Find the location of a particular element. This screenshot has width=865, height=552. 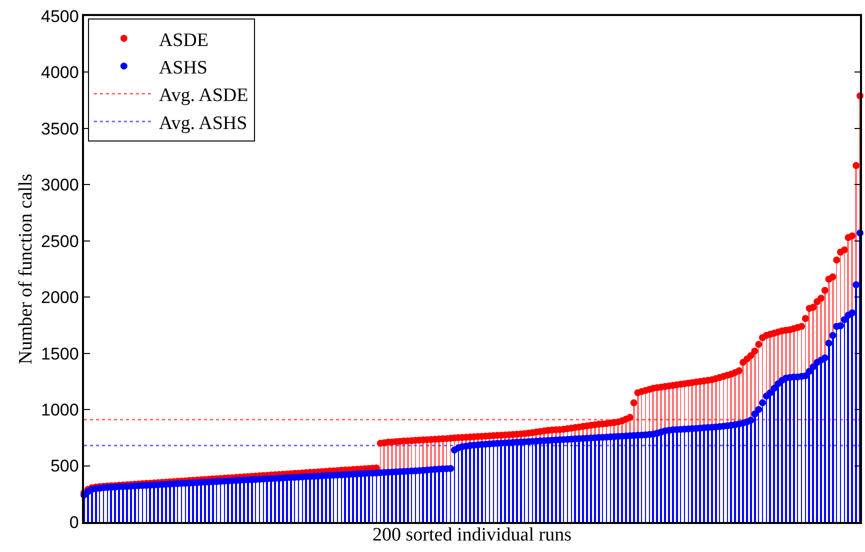

y-tick-label: 3000 is located at coordinates (60, 185).